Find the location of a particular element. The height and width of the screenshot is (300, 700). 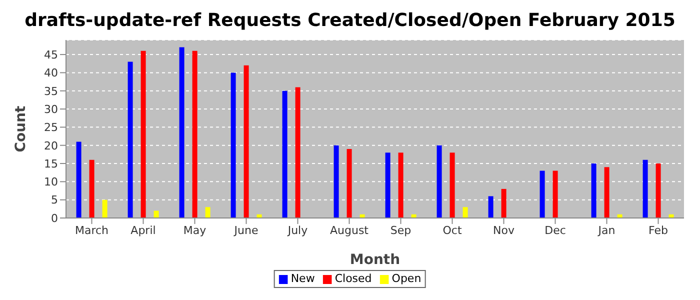

y-tick-label: 5 is located at coordinates (54, 200).